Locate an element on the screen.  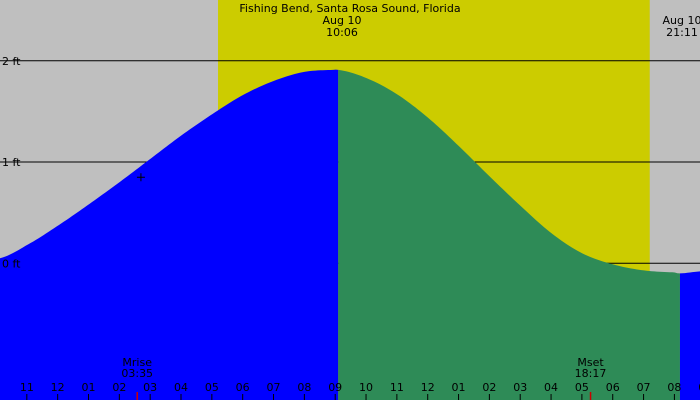
peak-date: Aug 10 is located at coordinates (342, 20).